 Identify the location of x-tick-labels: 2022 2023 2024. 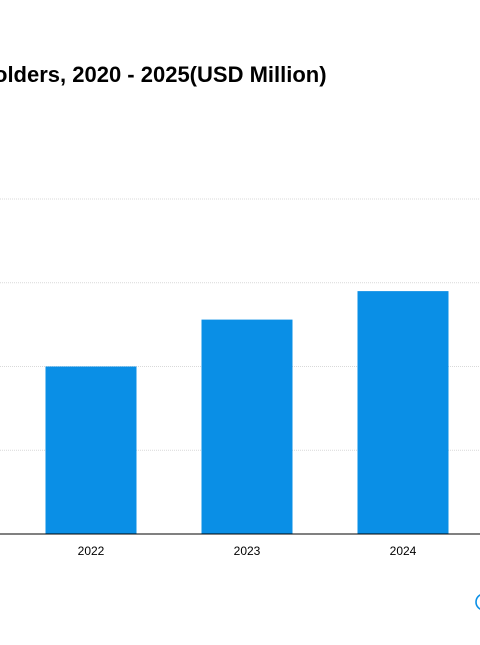
(247, 551).